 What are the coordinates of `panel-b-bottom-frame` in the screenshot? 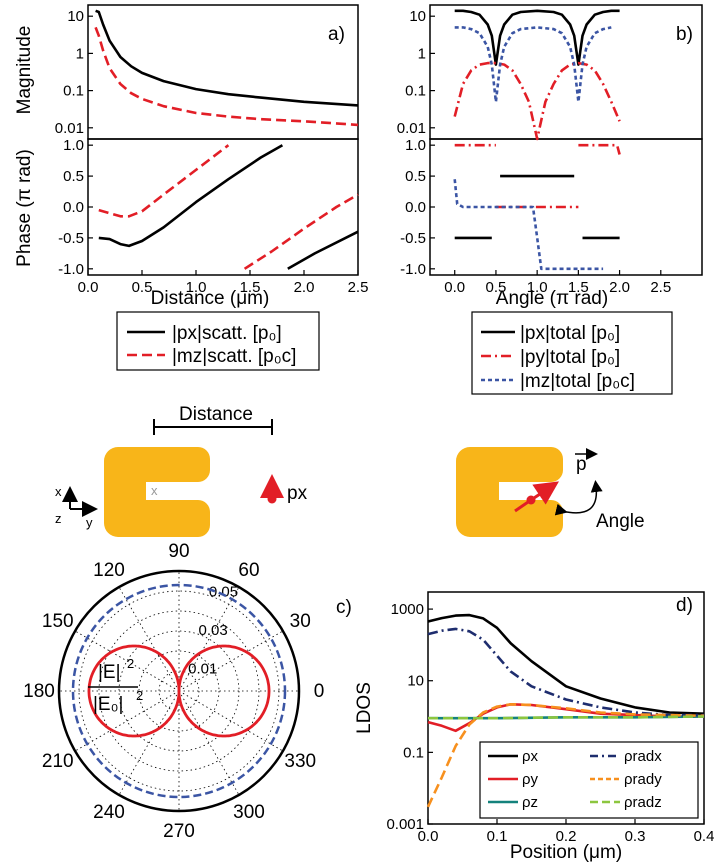 It's located at (566, 207).